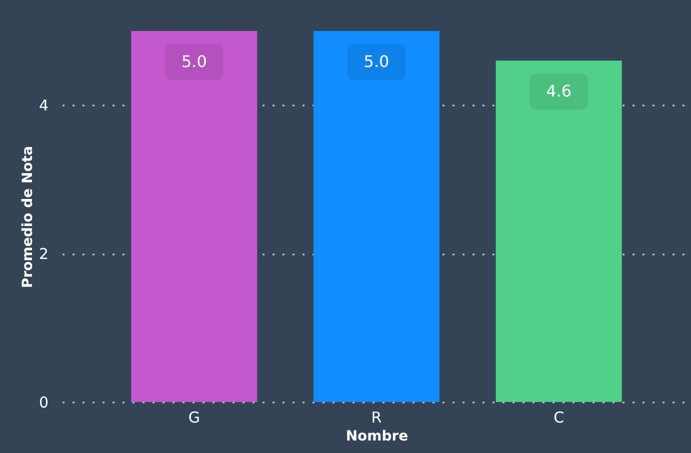 The width and height of the screenshot is (691, 453). What do you see at coordinates (376, 417) in the screenshot?
I see `x-tick-label: R` at bounding box center [376, 417].